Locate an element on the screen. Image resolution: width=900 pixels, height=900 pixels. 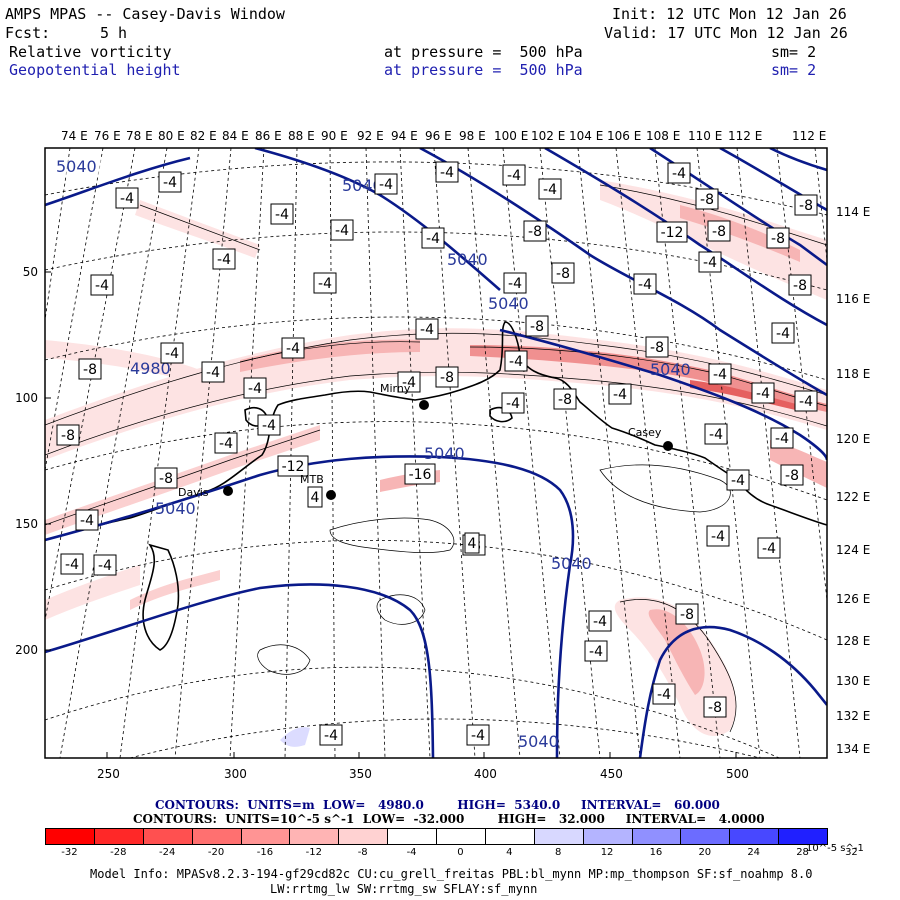
right-longitude-label: 120 E is located at coordinates (853, 439).